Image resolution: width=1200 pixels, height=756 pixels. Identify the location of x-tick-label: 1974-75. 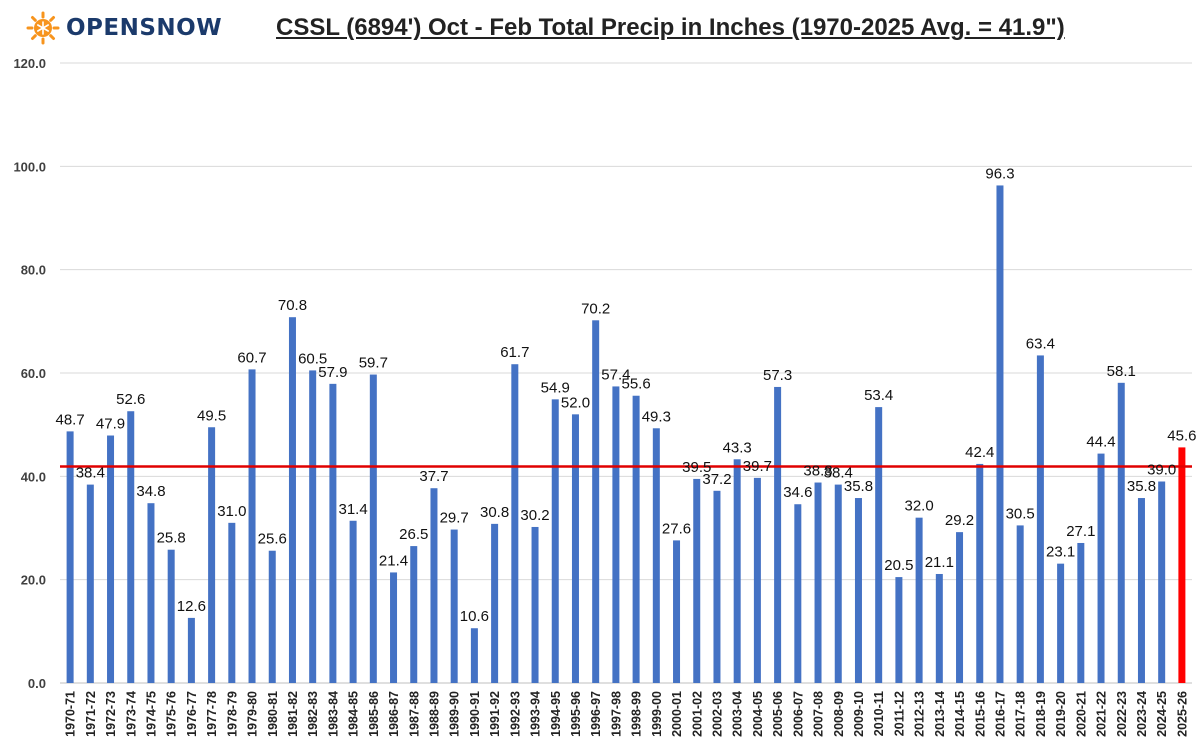
(151, 714).